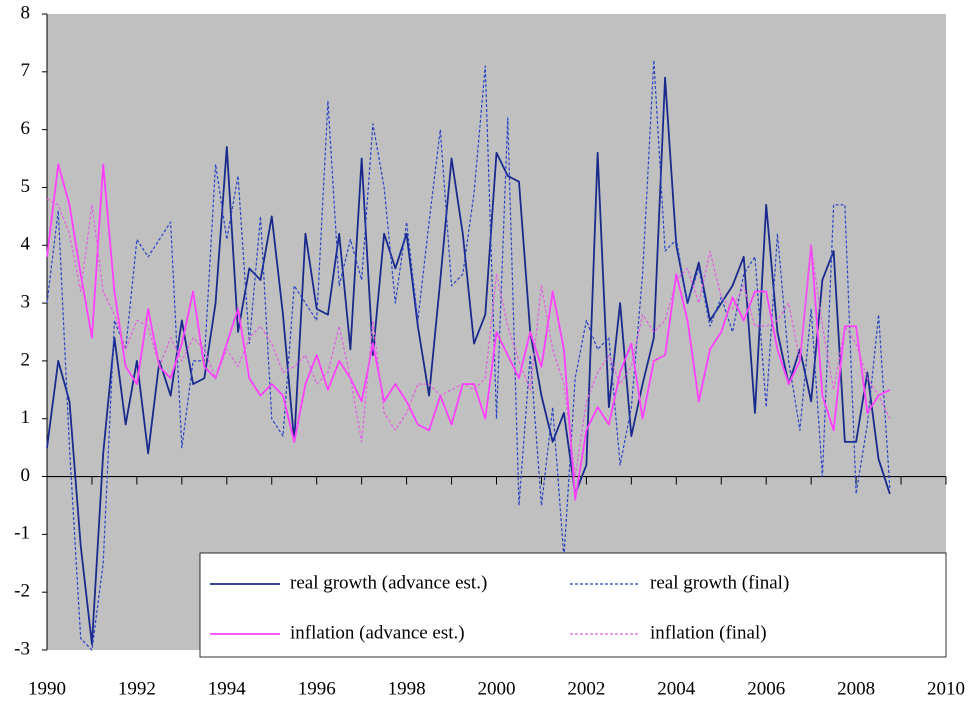 The width and height of the screenshot is (974, 704). What do you see at coordinates (586, 688) in the screenshot?
I see `x-tick-label: 2002` at bounding box center [586, 688].